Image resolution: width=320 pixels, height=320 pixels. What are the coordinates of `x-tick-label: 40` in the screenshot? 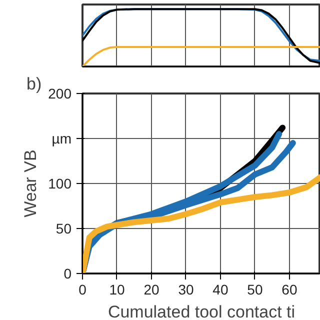 It's located at (220, 290).